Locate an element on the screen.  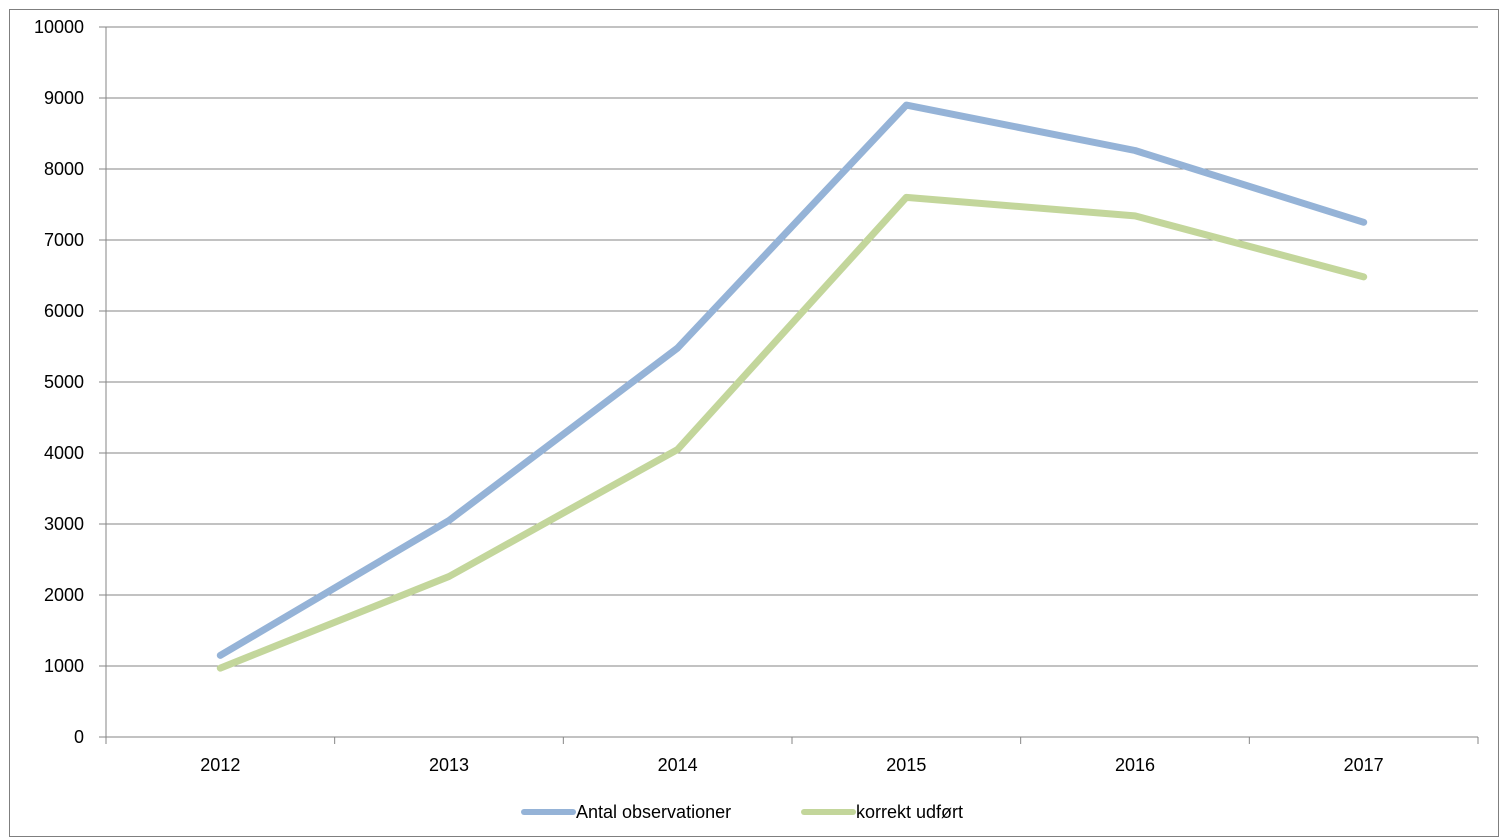
y-tick-label: 5000 is located at coordinates (64, 382).